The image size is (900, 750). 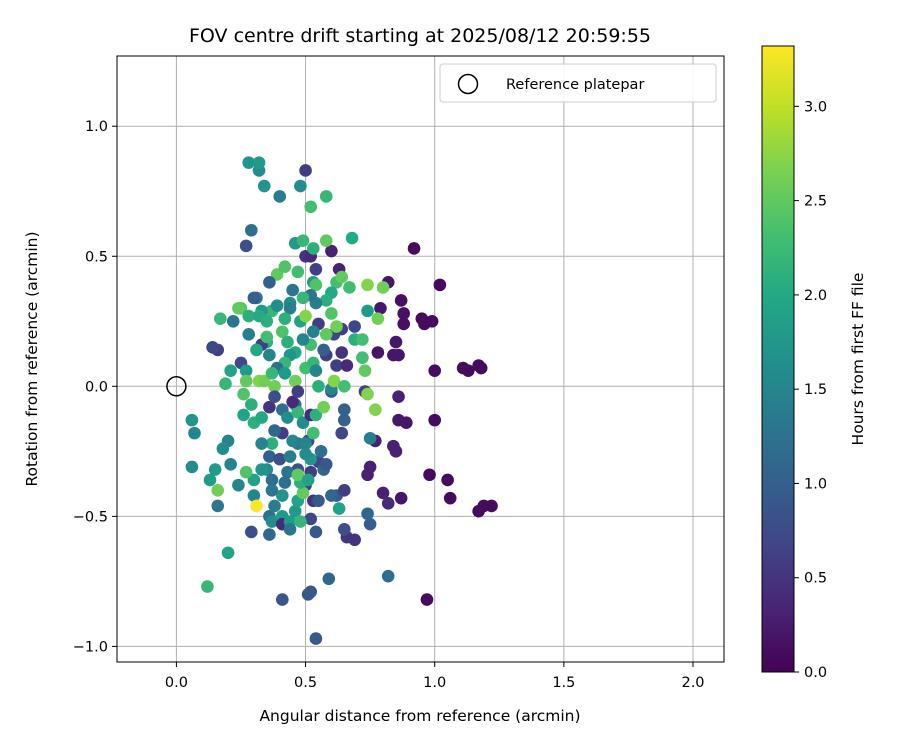 I want to click on colorbar-tick-label: 1.5, so click(x=815, y=390).